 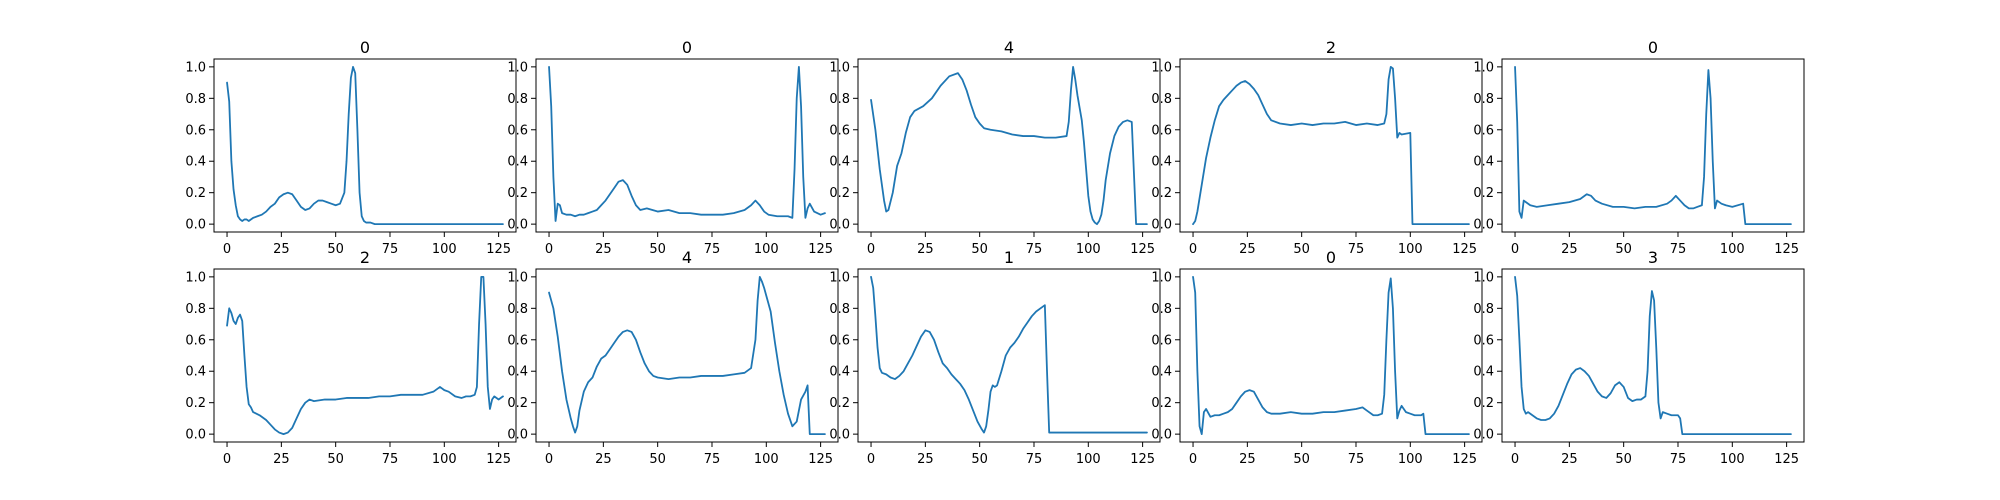 I want to click on x-tick-label-4-0: 0, so click(x=1515, y=249).